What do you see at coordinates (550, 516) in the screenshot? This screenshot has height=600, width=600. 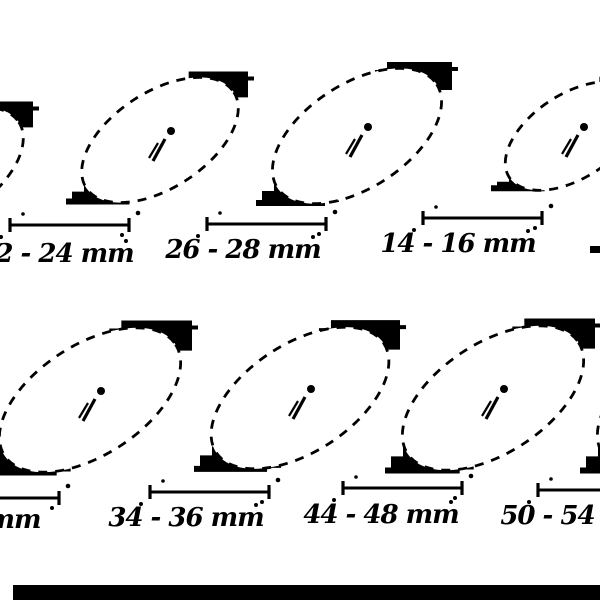 I see `size-label: 50 - 54 mm` at bounding box center [550, 516].